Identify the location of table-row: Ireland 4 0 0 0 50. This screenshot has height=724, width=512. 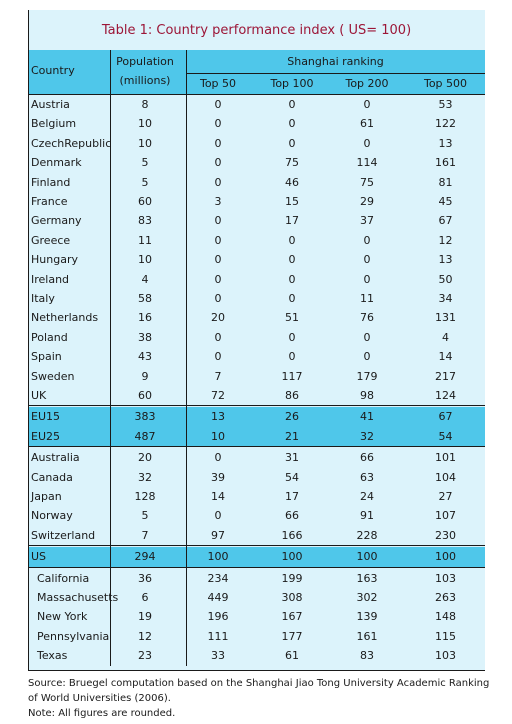
(257, 279).